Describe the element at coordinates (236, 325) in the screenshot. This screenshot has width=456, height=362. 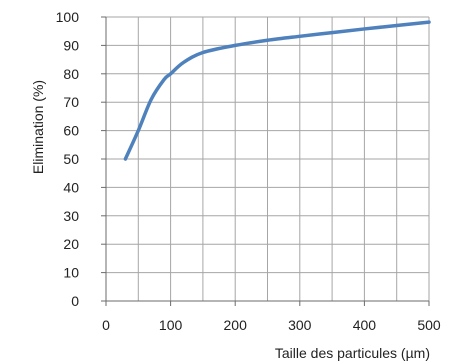
I see `x-tick-label: 200` at that location.